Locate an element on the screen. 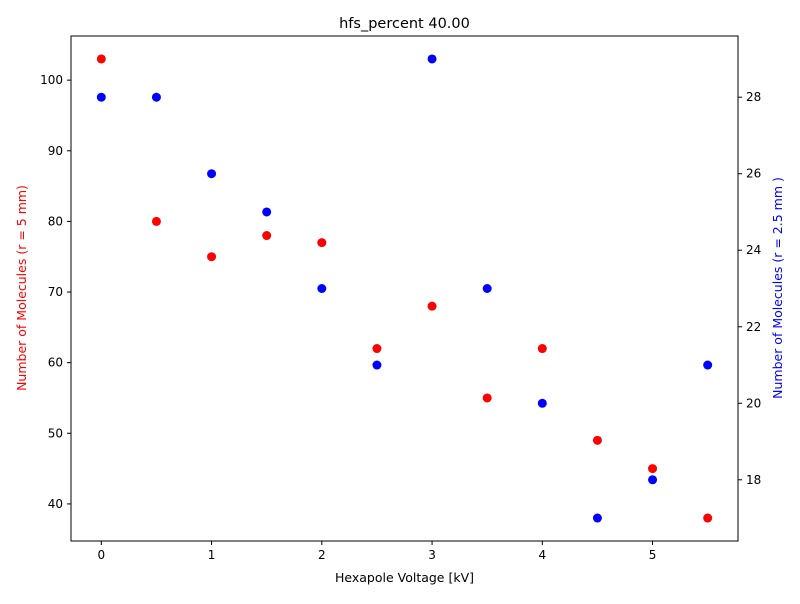 This screenshot has height=604, width=800. chart-title: hfs_percent 40.00 is located at coordinates (404, 24).